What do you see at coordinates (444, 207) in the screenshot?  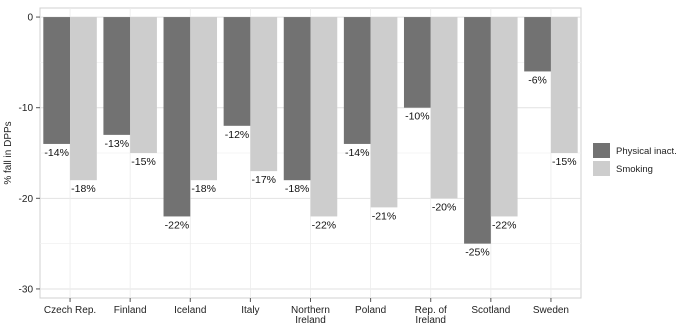 I see `data-label: -20%` at bounding box center [444, 207].